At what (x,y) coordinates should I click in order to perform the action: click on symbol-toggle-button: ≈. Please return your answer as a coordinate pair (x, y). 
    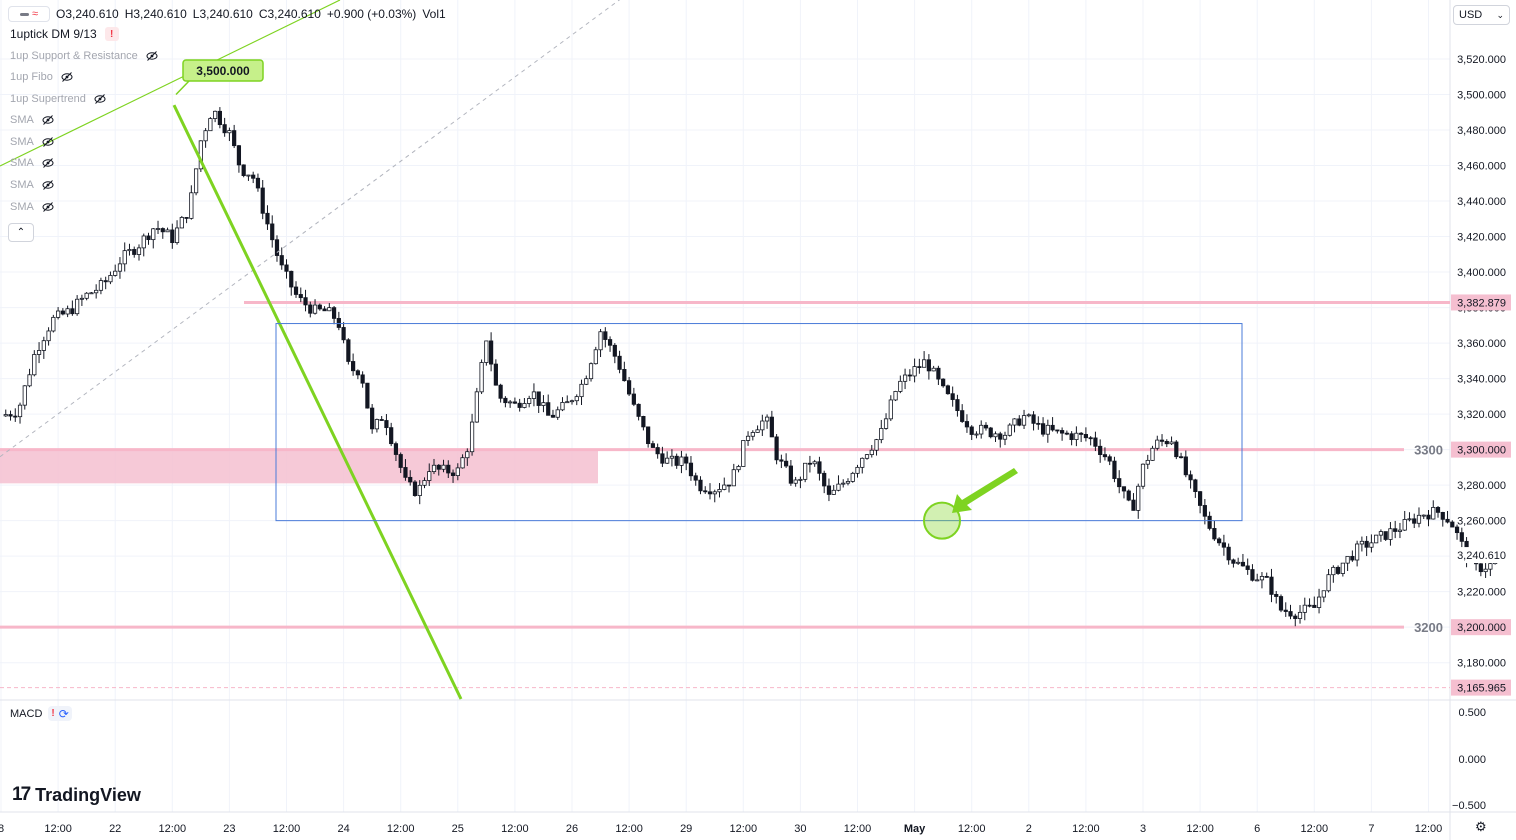
    Looking at the image, I should click on (29, 14).